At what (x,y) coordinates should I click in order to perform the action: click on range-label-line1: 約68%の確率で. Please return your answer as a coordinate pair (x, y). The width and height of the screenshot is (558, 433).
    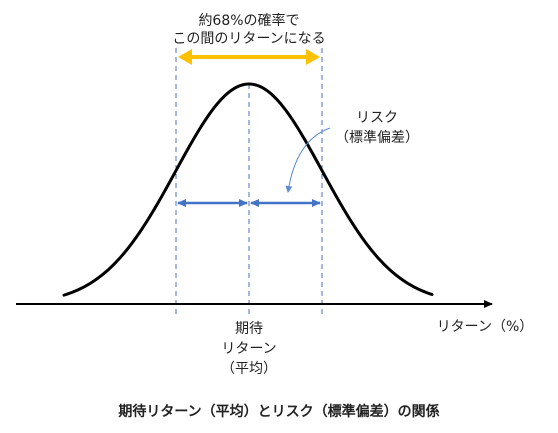
    Looking at the image, I should click on (248, 20).